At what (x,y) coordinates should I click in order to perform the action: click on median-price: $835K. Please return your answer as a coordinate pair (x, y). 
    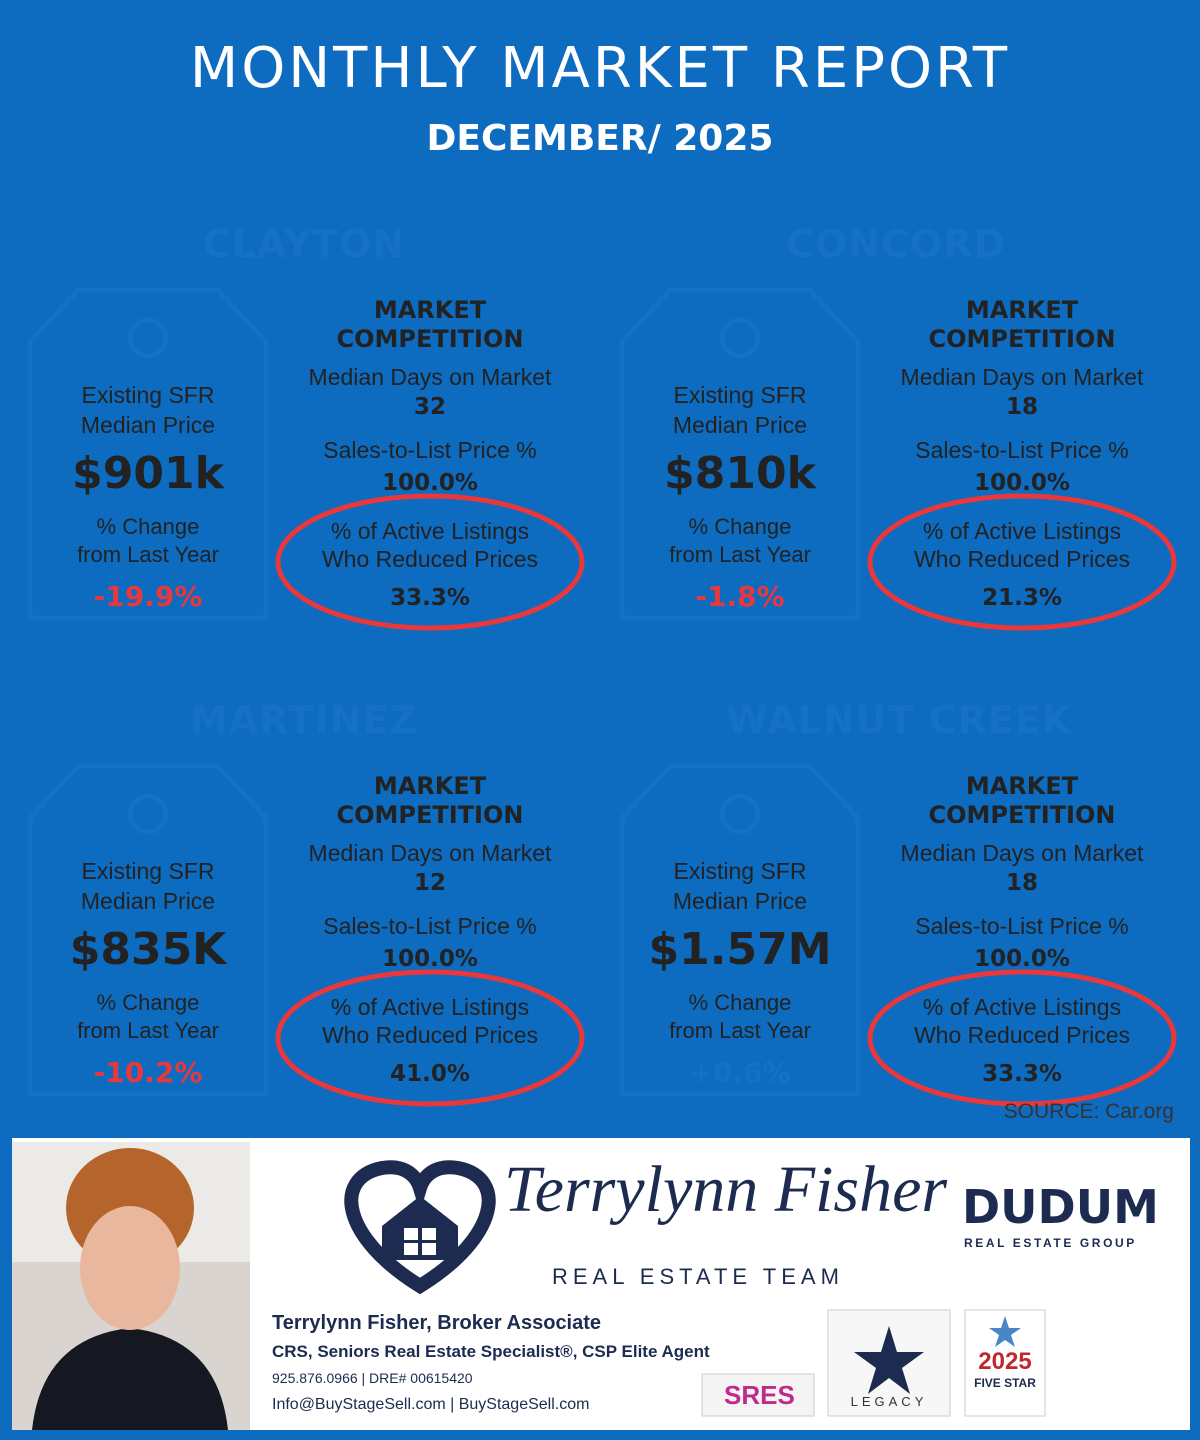
    Looking at the image, I should click on (148, 949).